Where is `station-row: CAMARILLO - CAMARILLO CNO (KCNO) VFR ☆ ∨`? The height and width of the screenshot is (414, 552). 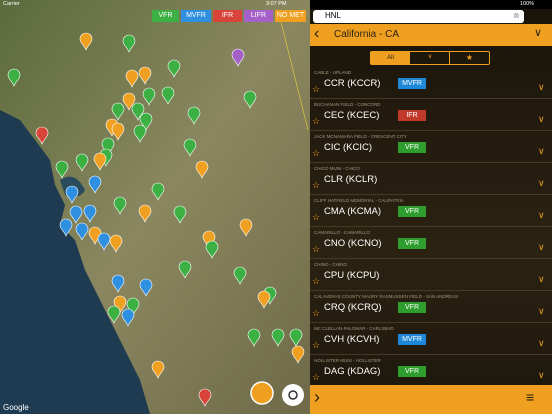
station-row: CAMARILLO - CAMARILLO CNO (KCNO) VFR ☆ ∨ is located at coordinates (431, 242).